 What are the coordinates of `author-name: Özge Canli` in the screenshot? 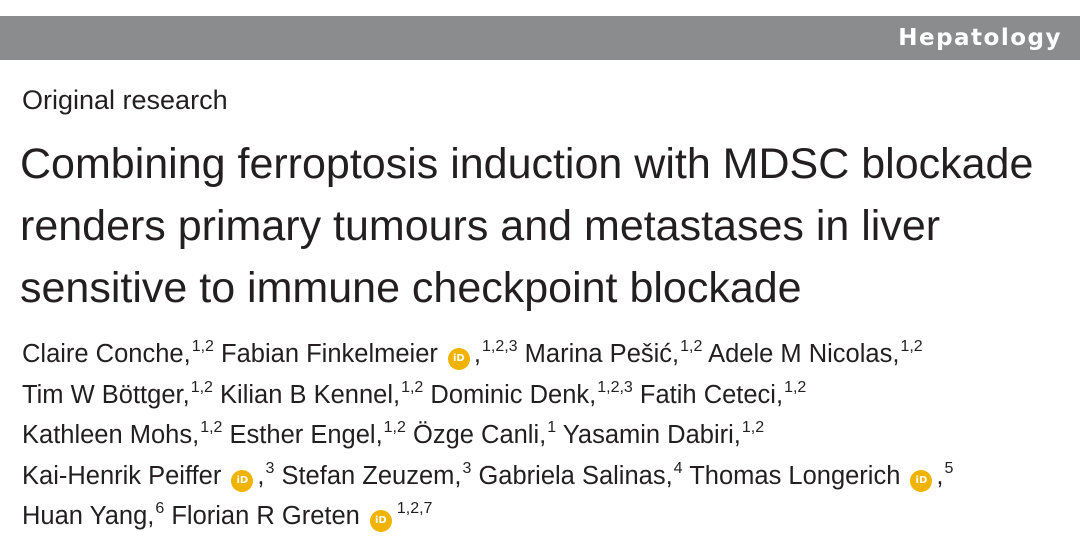 It's located at (476, 435).